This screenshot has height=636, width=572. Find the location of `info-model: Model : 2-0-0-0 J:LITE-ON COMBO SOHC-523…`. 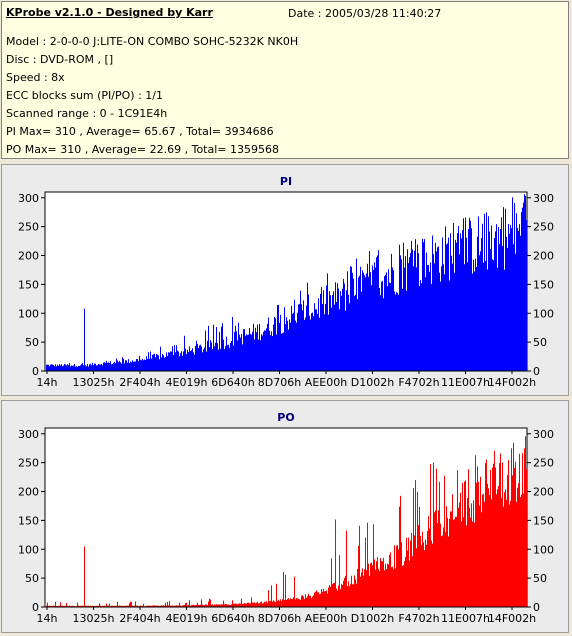

info-model: Model : 2-0-0-0 J:LITE-ON COMBO SOHC-523… is located at coordinates (152, 41).